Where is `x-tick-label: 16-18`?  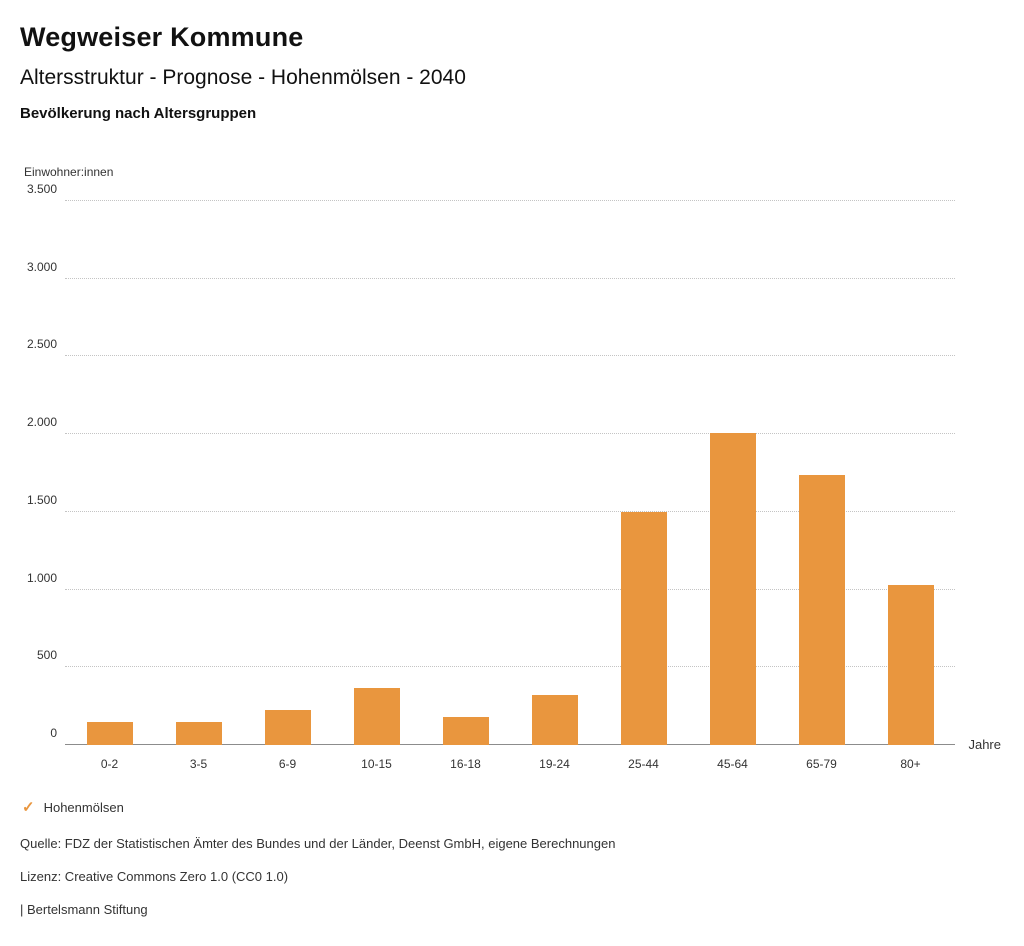 x-tick-label: 16-18 is located at coordinates (465, 764).